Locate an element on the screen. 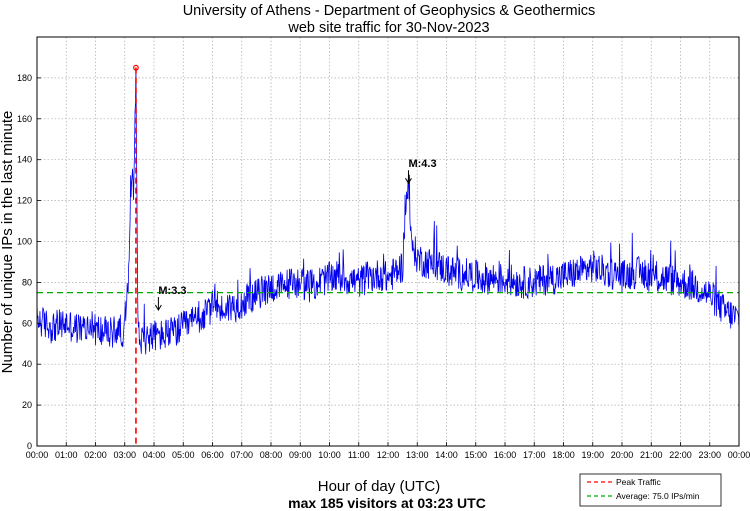  y-tick-label: 100 is located at coordinates (24, 242).